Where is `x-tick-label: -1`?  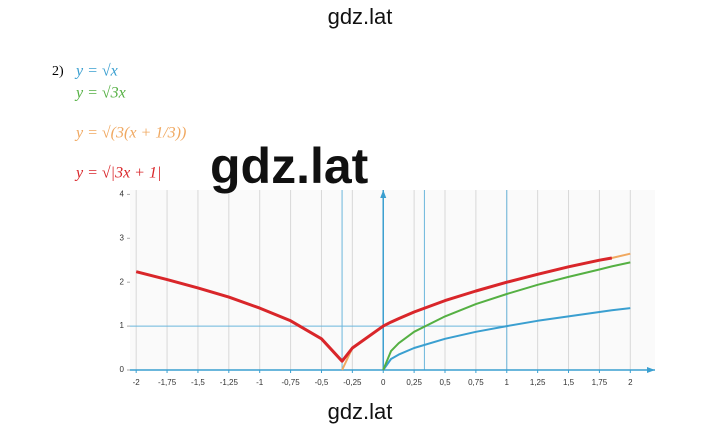
x-tick-label: -1 is located at coordinates (260, 382).